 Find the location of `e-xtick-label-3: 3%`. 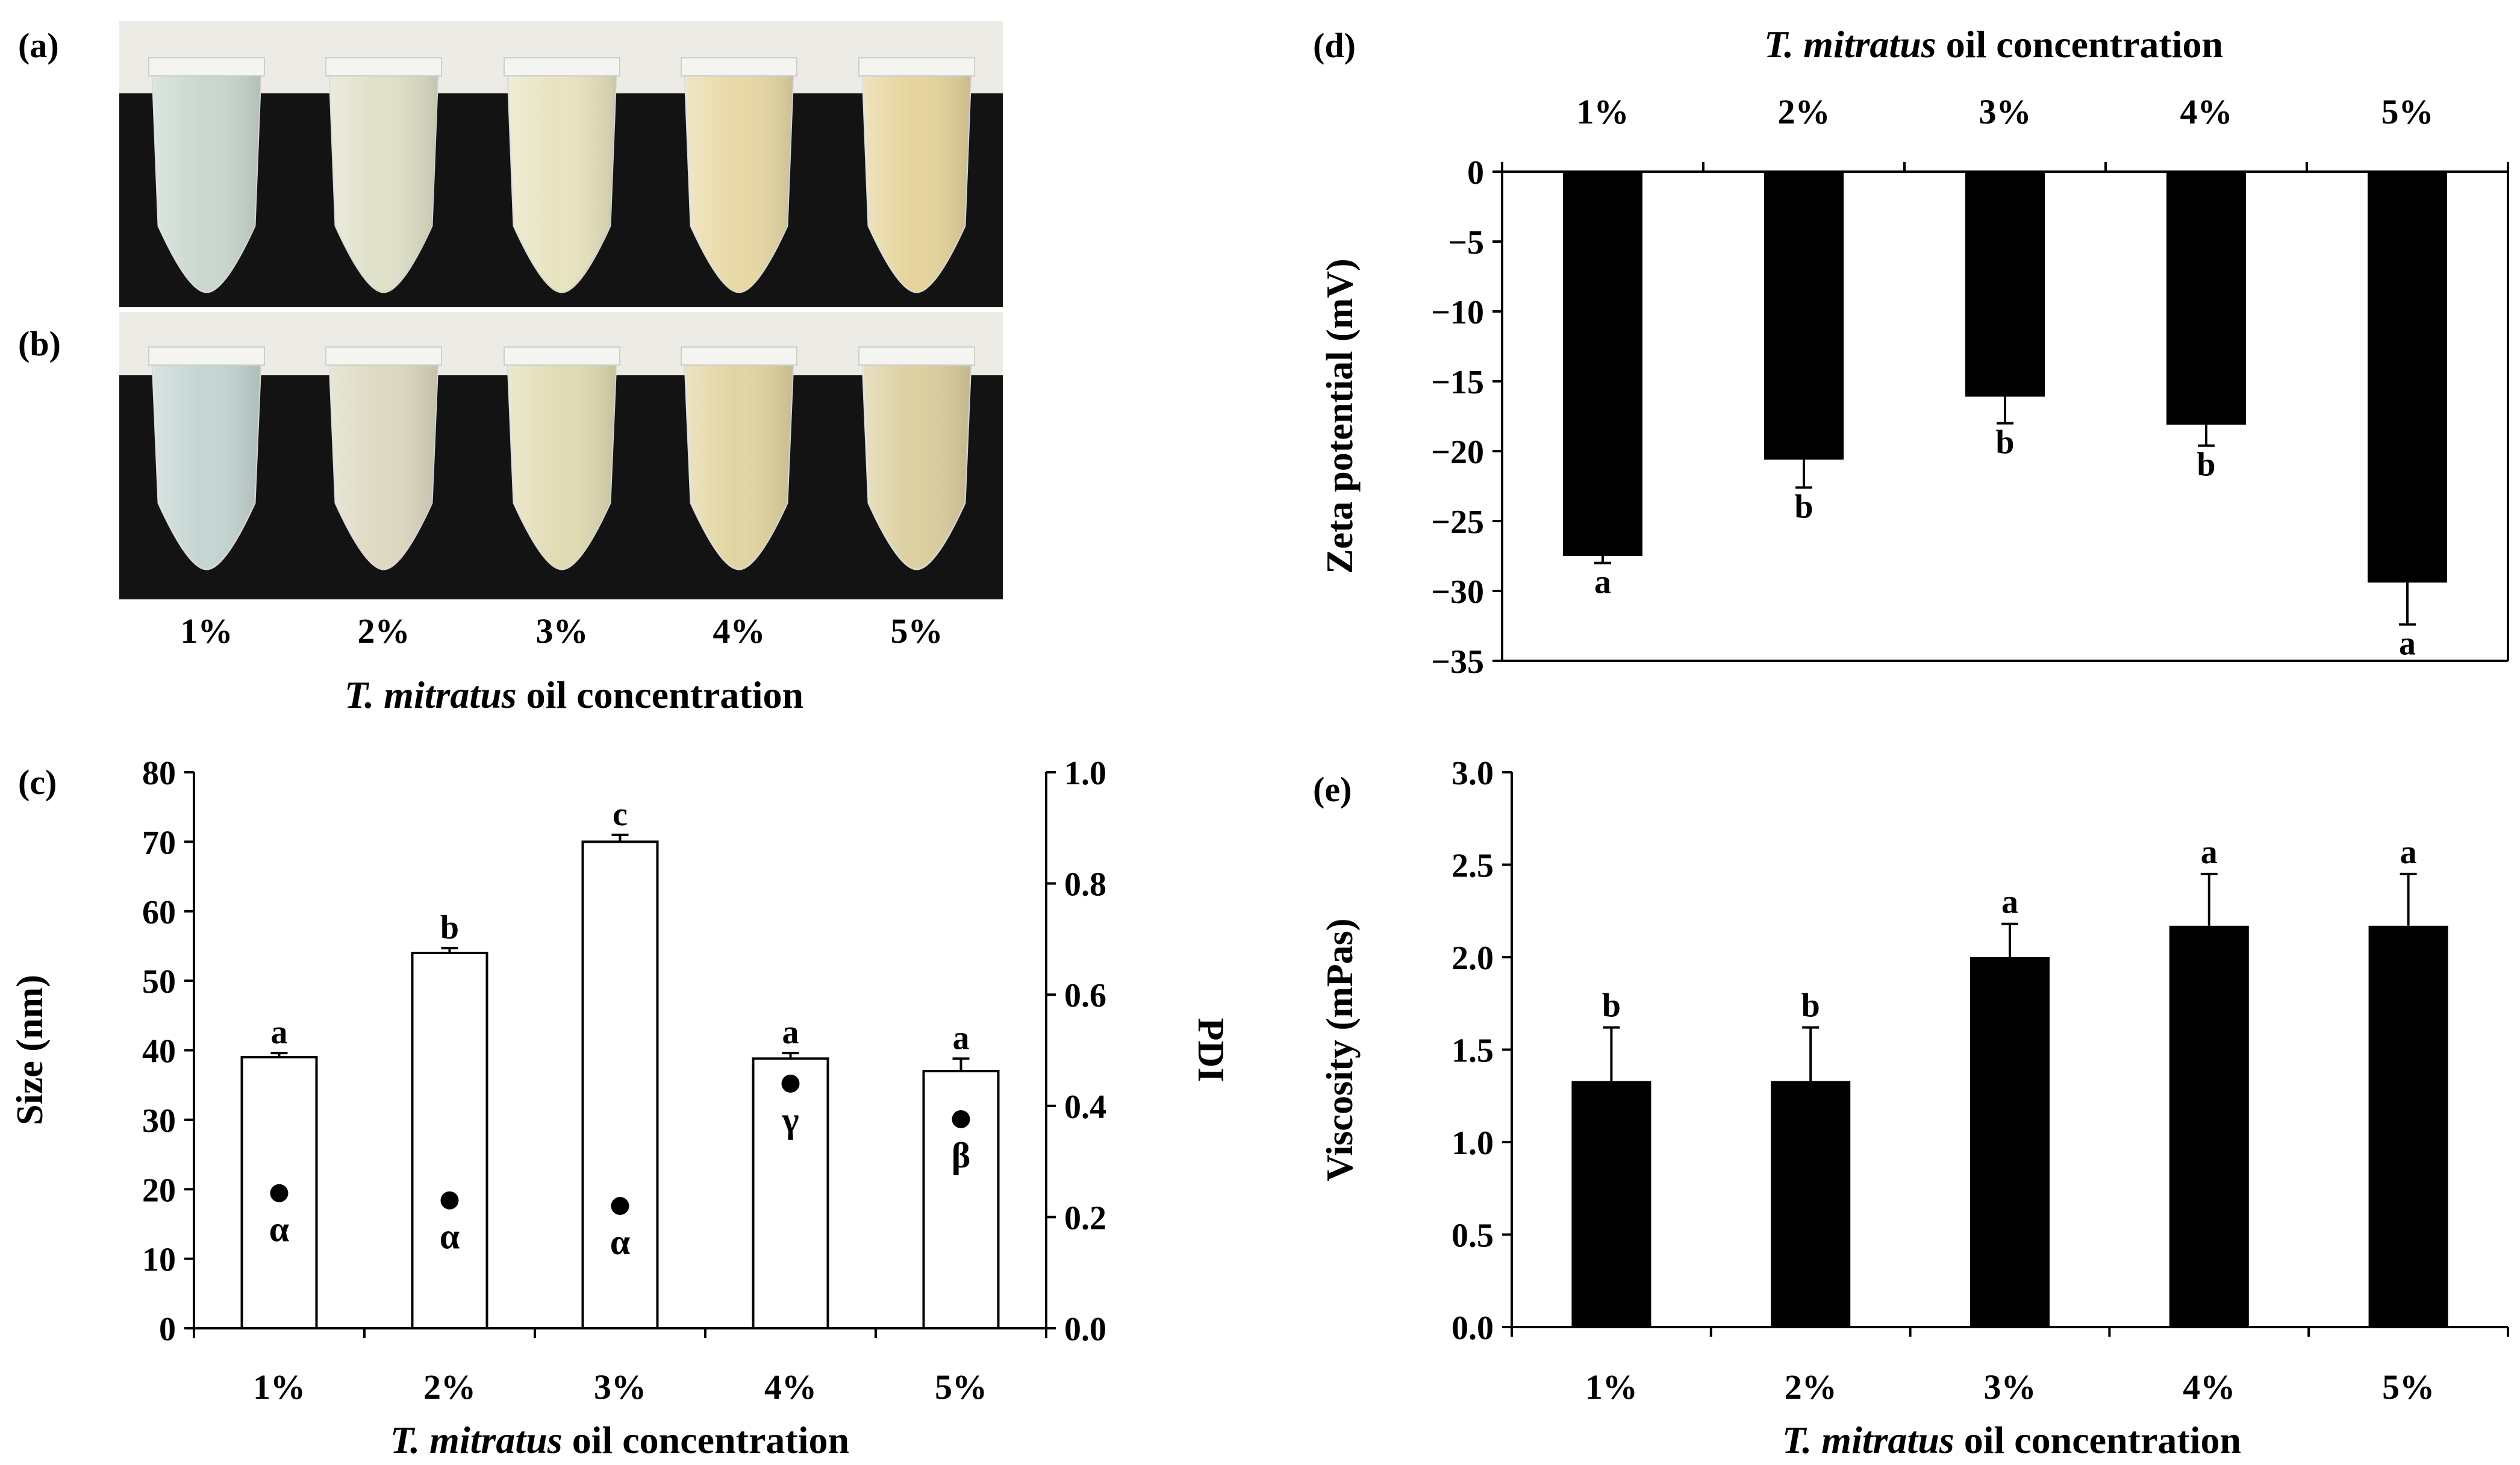

e-xtick-label-3: 3% is located at coordinates (2010, 1387).